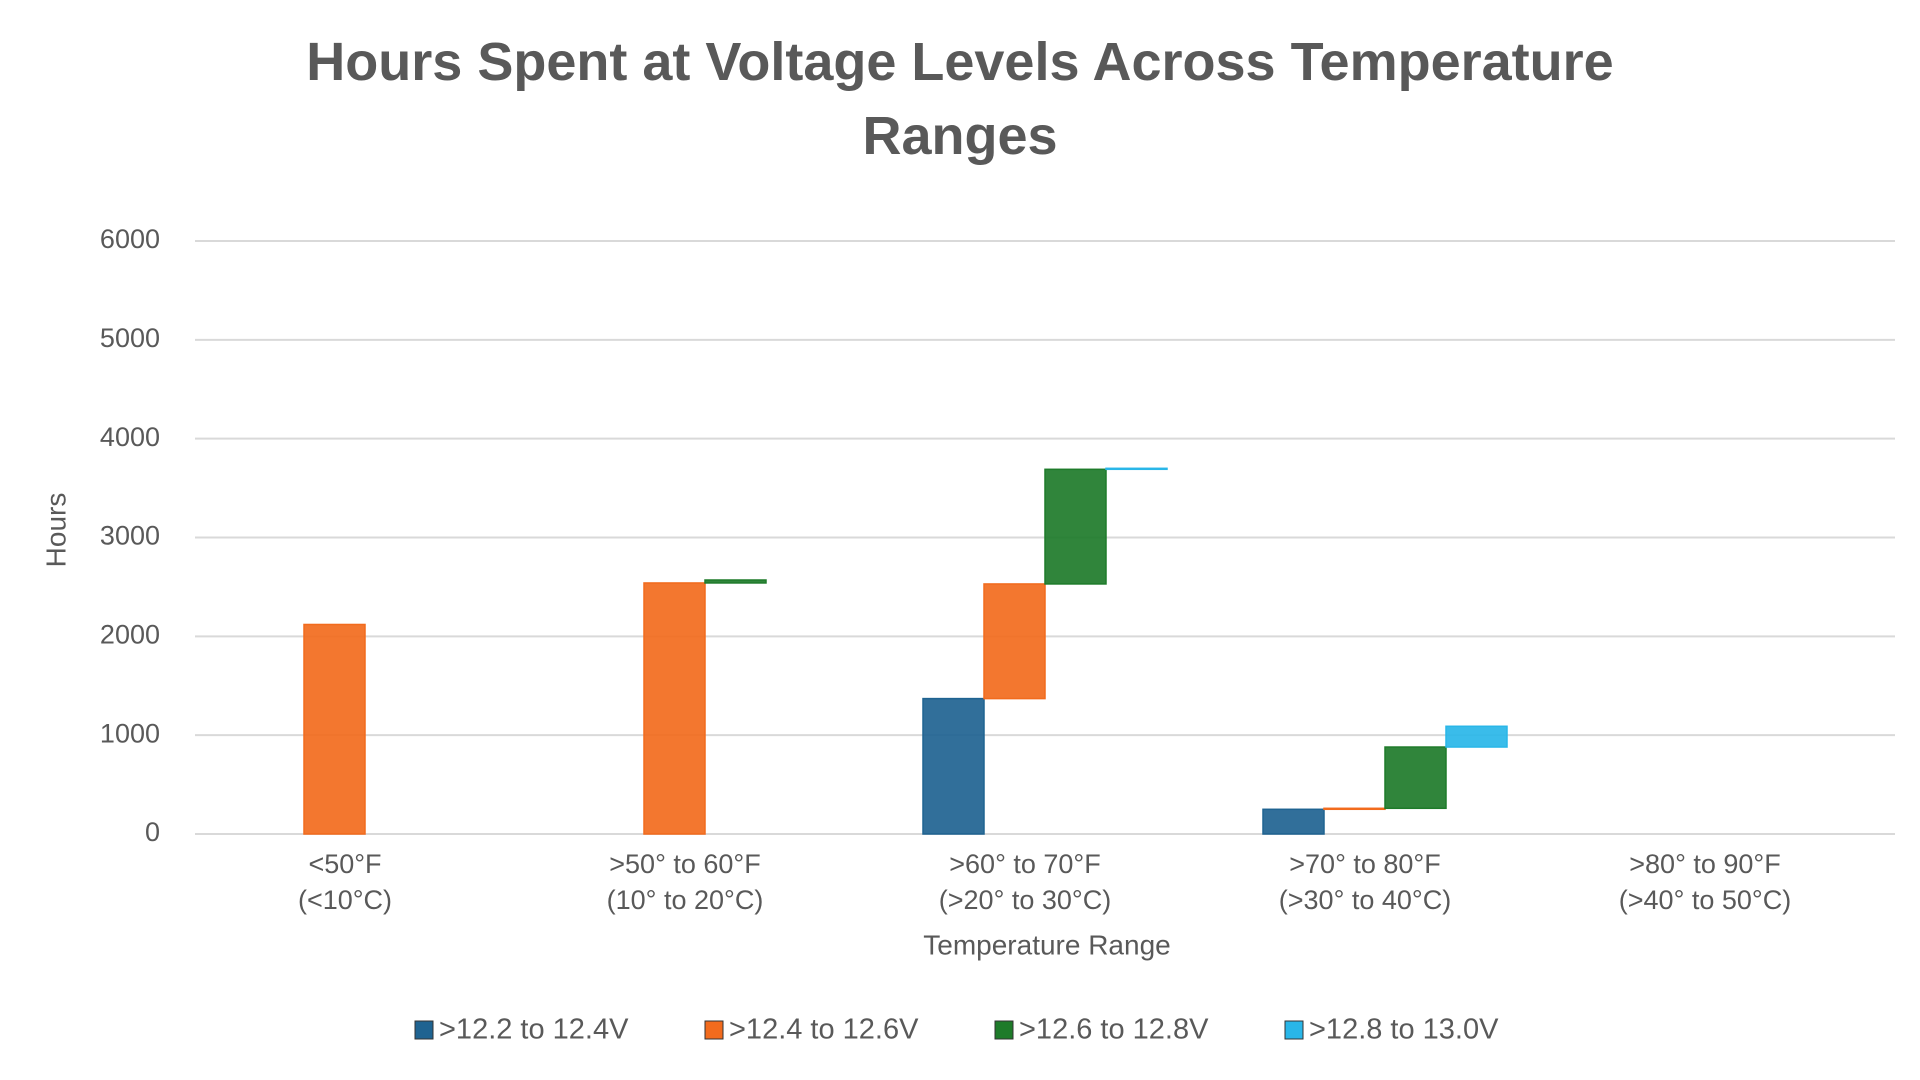  I want to click on y-axis-title: Hours, so click(55, 530).